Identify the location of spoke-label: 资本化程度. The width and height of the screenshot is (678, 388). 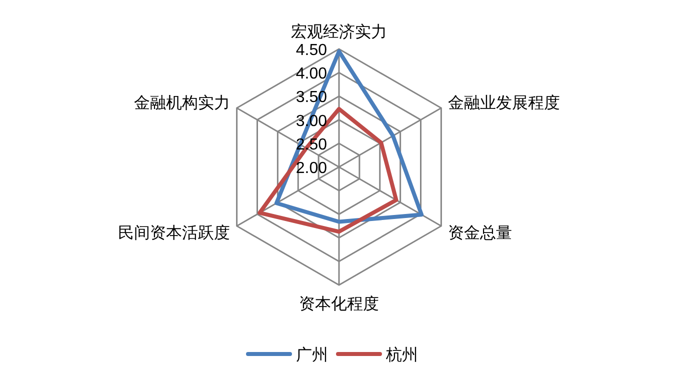
(339, 304).